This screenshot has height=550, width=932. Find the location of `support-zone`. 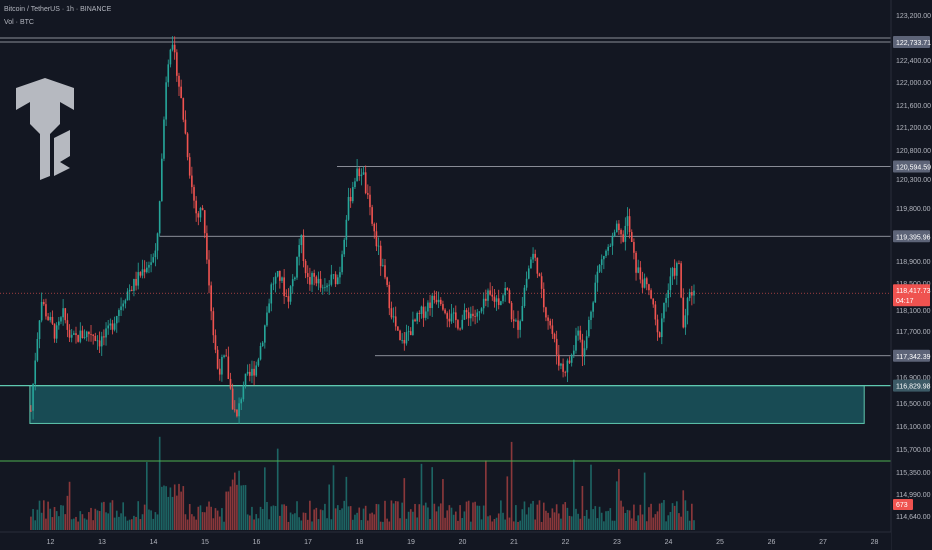

support-zone is located at coordinates (447, 404).